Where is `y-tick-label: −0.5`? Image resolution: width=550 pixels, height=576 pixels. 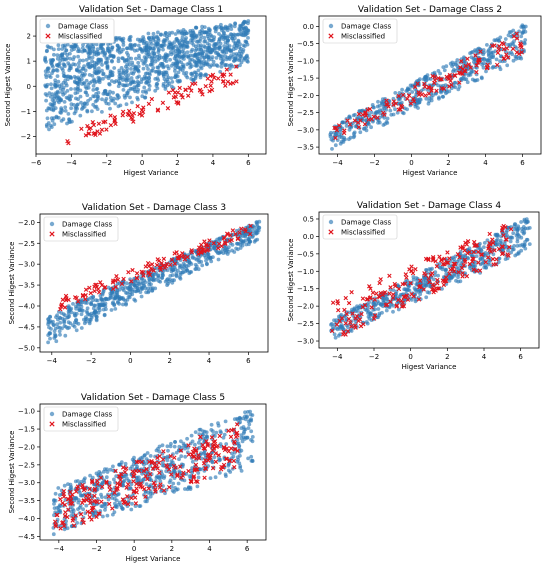 y-tick-label: −0.5 is located at coordinates (305, 254).